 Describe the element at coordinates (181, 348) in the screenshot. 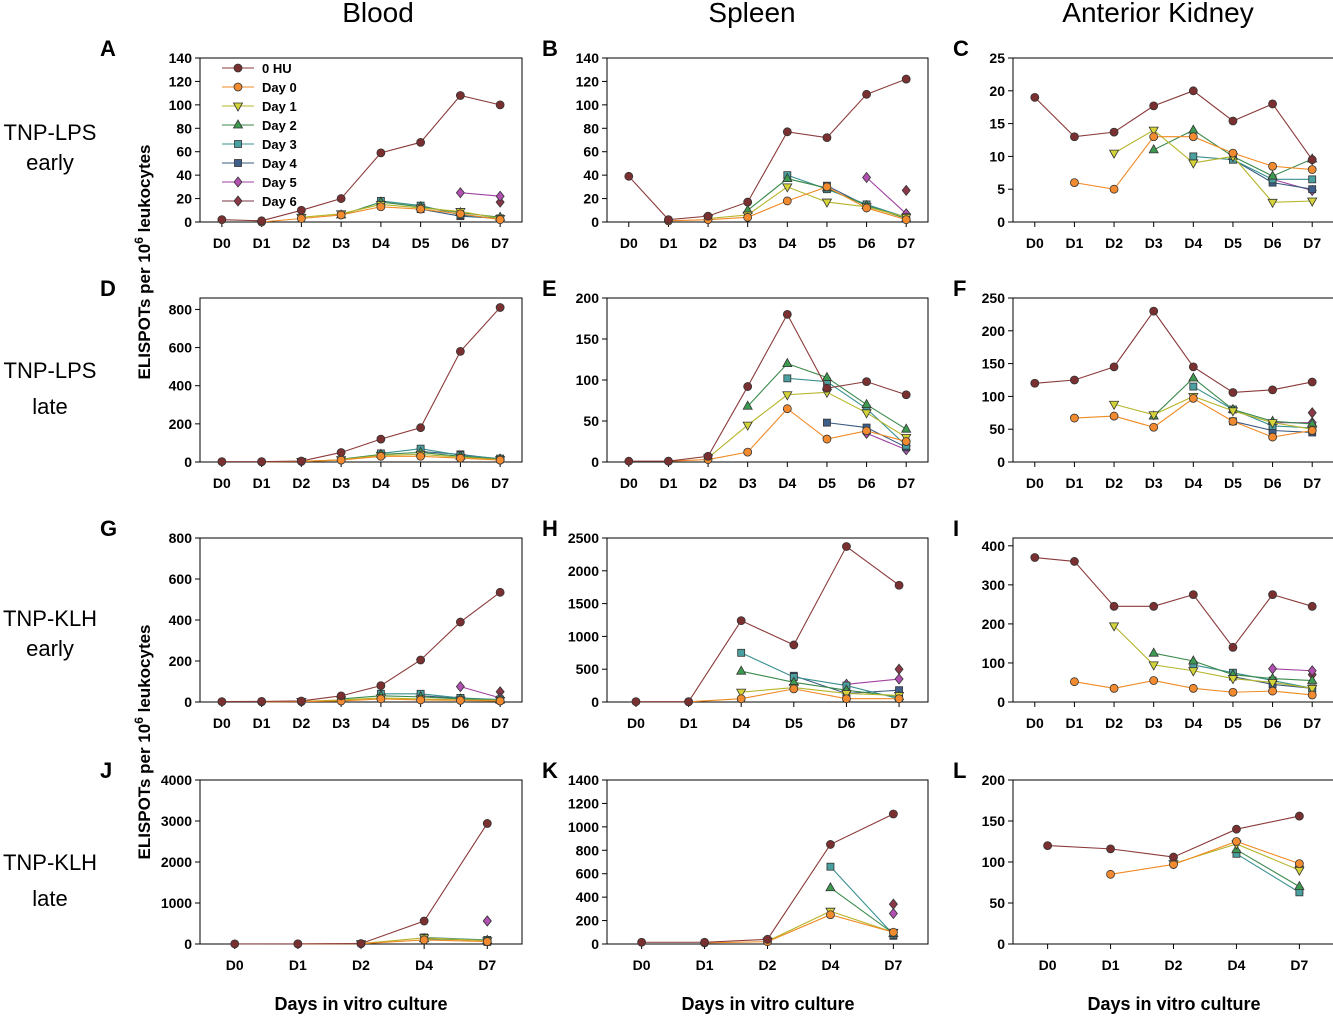

I see `y-tick-label: 600` at that location.